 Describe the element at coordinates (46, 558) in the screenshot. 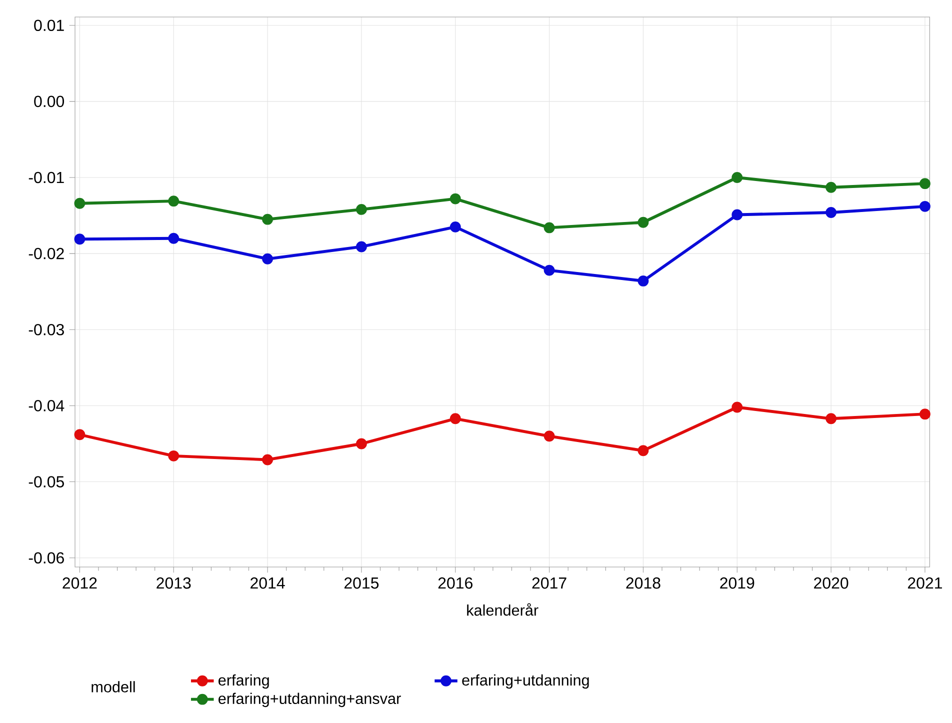

I see `y-tick-label: -0.06` at that location.